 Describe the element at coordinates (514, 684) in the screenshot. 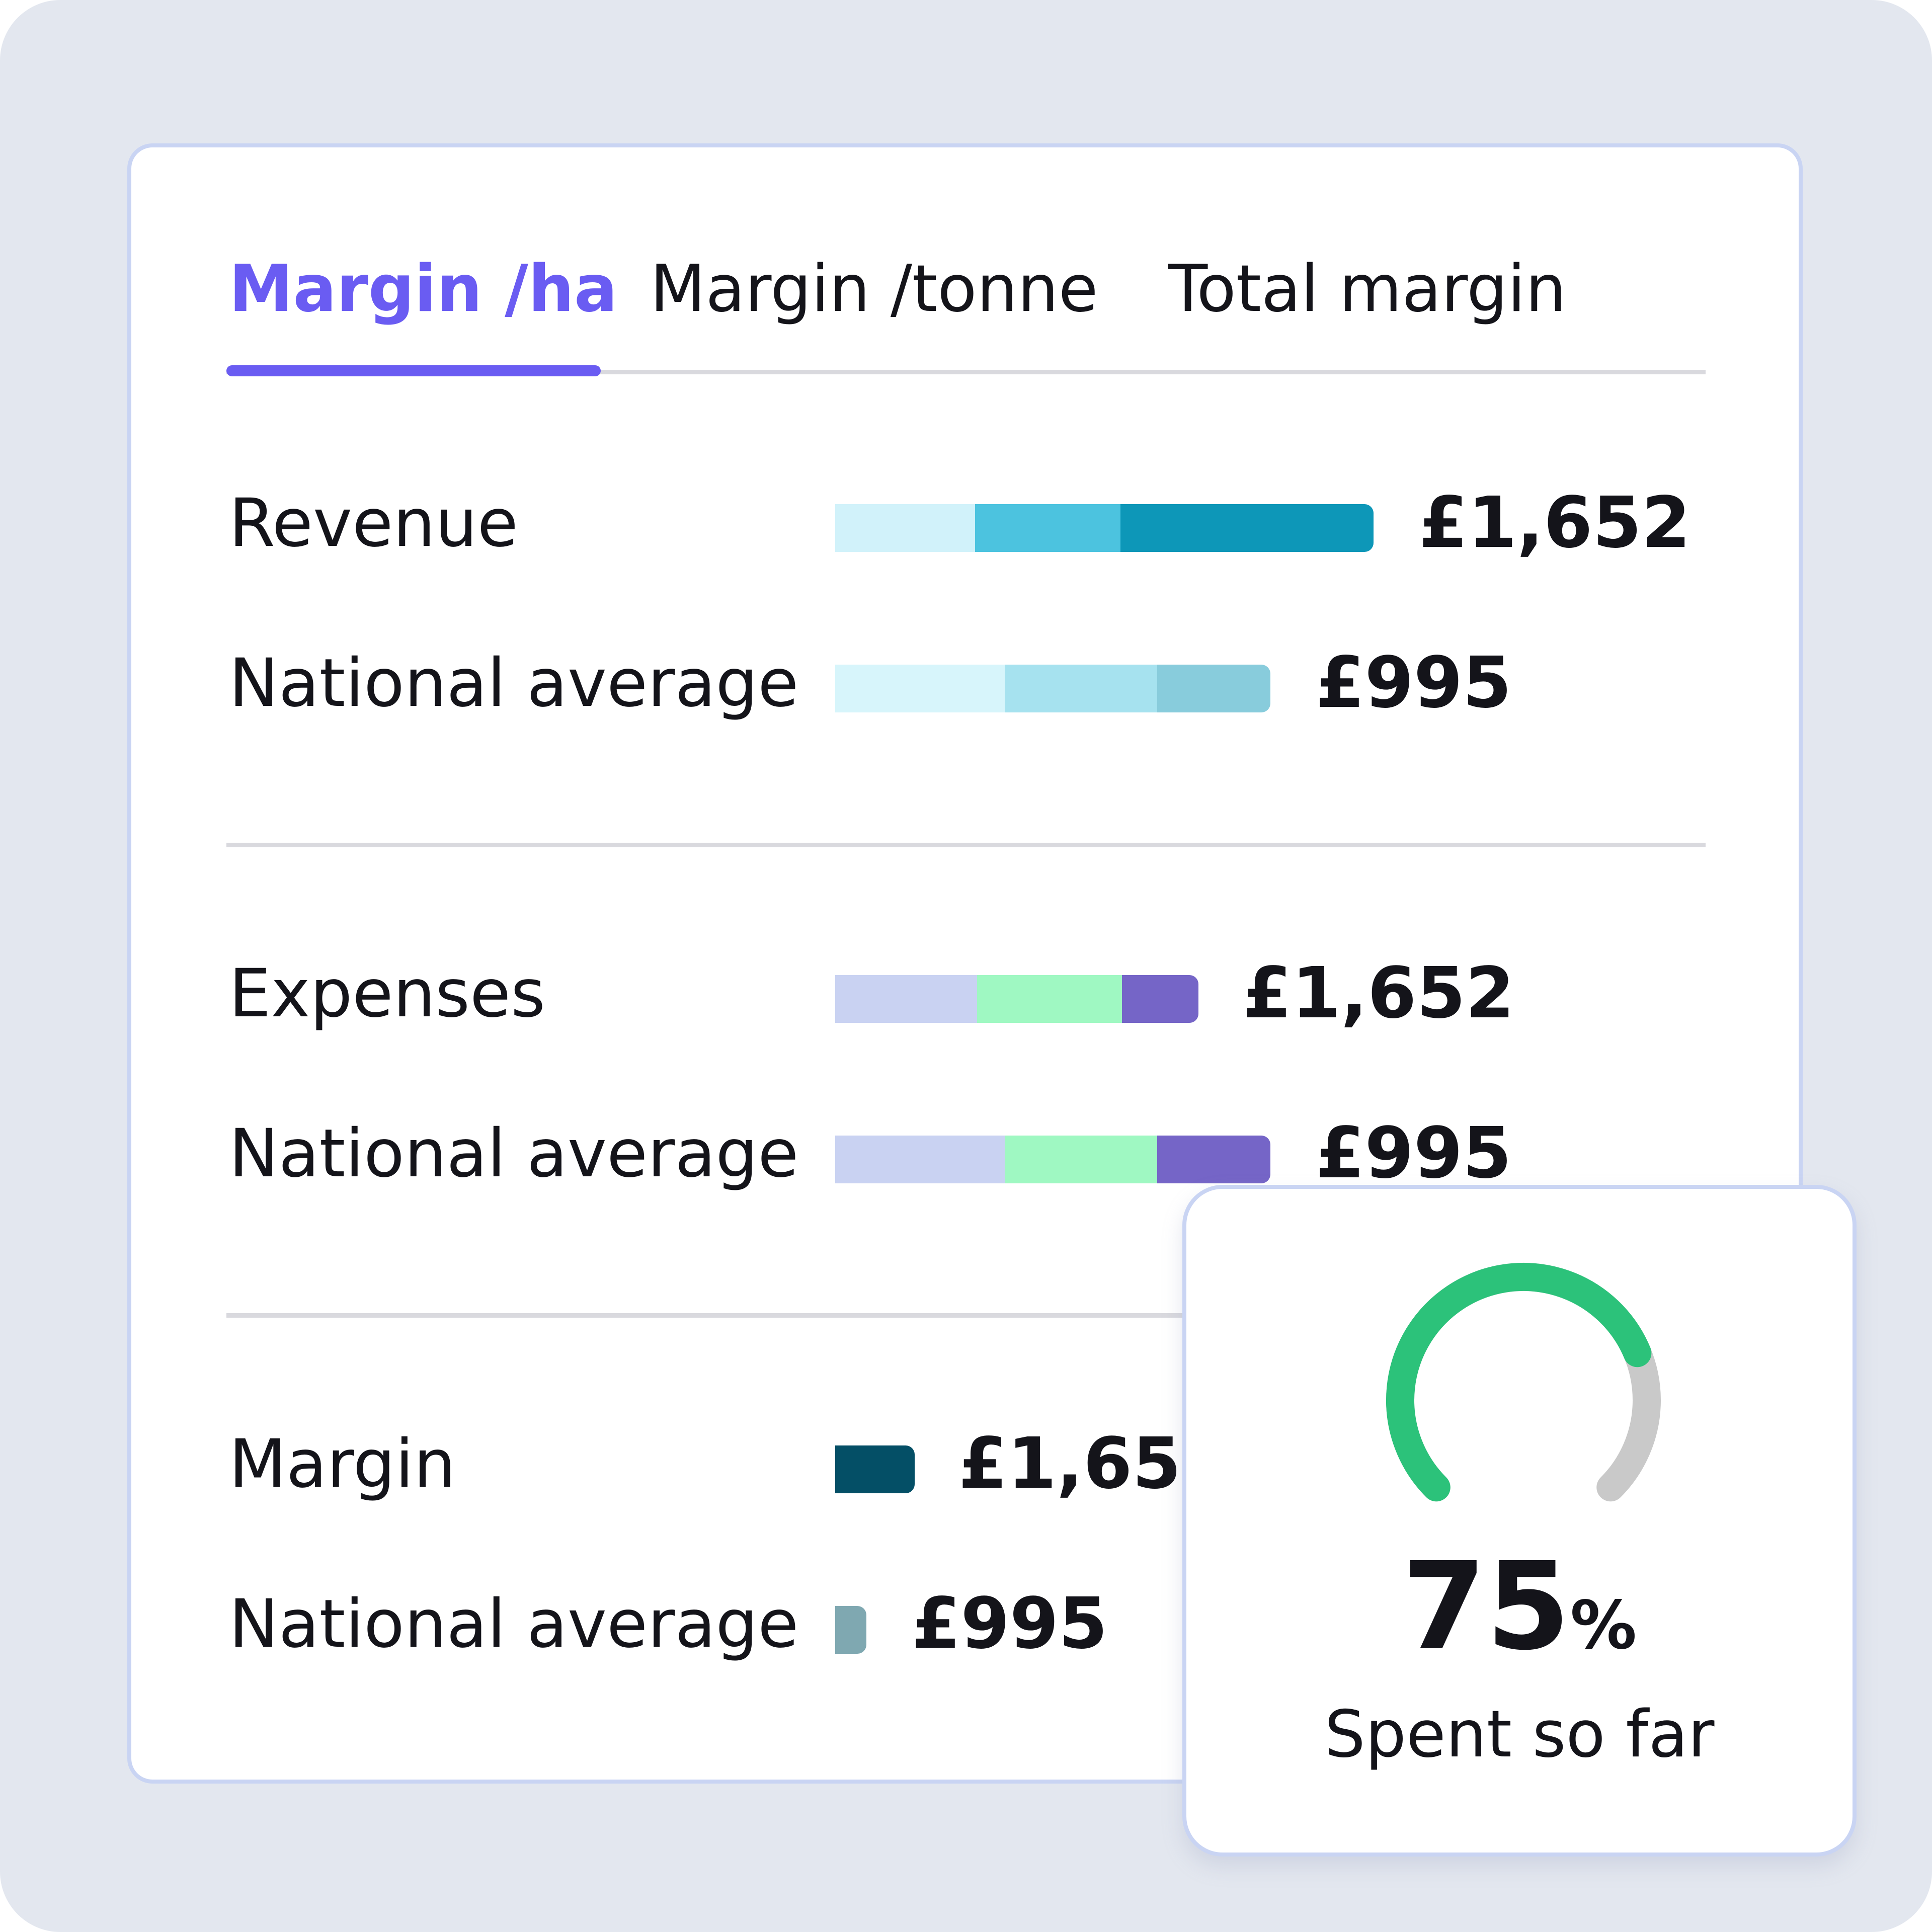

I see `revenue-national-average-label: National average` at that location.